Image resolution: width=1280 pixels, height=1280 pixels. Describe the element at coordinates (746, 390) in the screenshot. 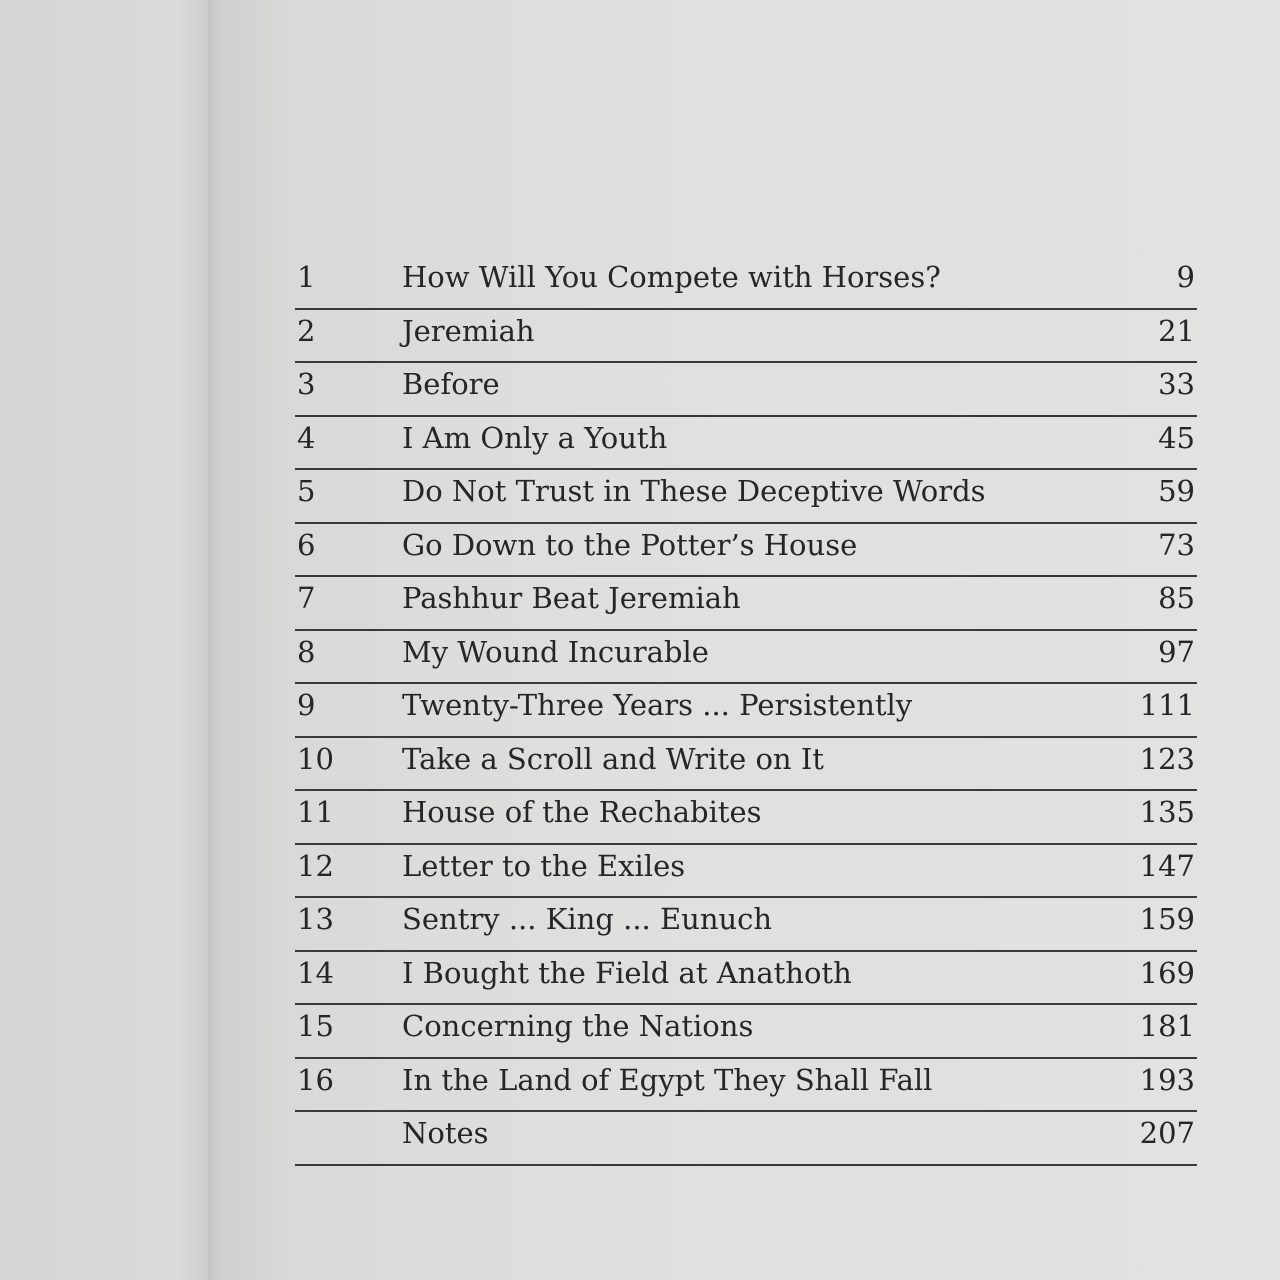

I see `toc-row: 3 Before 33` at that location.